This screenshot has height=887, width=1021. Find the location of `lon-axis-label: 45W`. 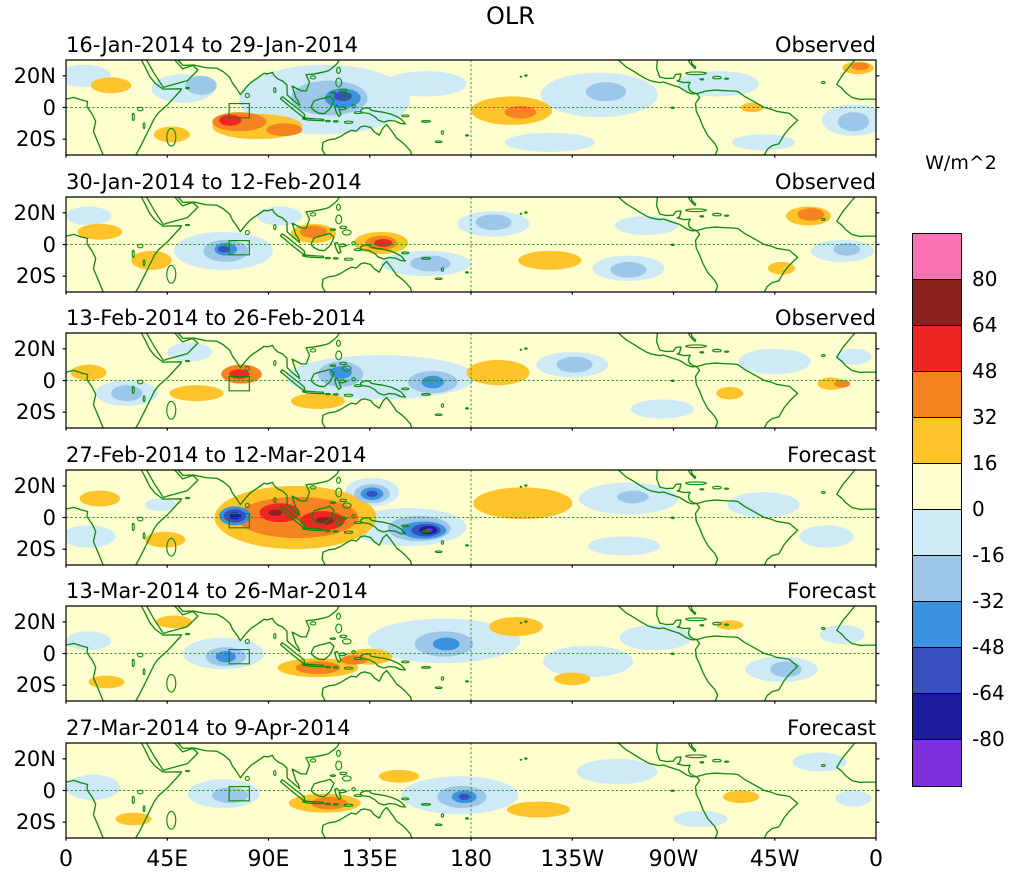

lon-axis-label: 45W is located at coordinates (774, 859).